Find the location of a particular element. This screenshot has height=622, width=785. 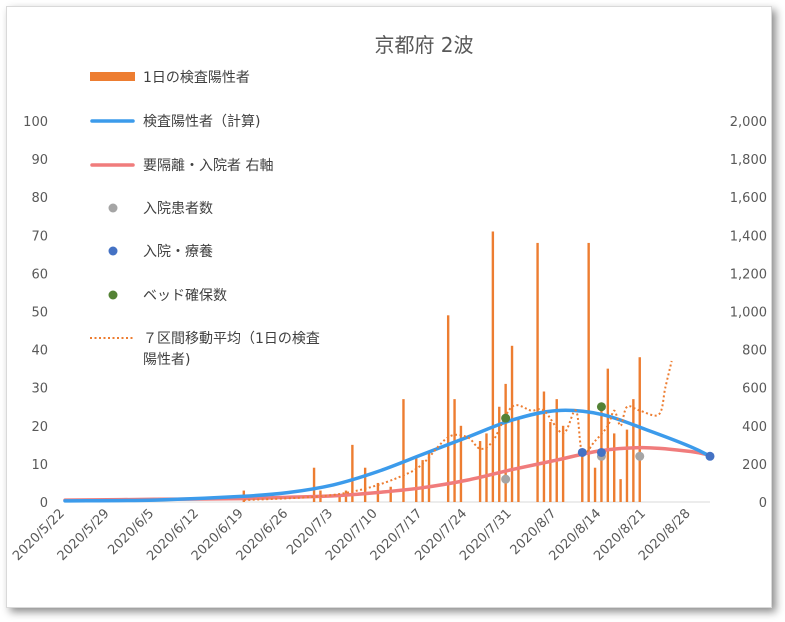

legend-label: 検査陽性者（計算) is located at coordinates (201, 122).